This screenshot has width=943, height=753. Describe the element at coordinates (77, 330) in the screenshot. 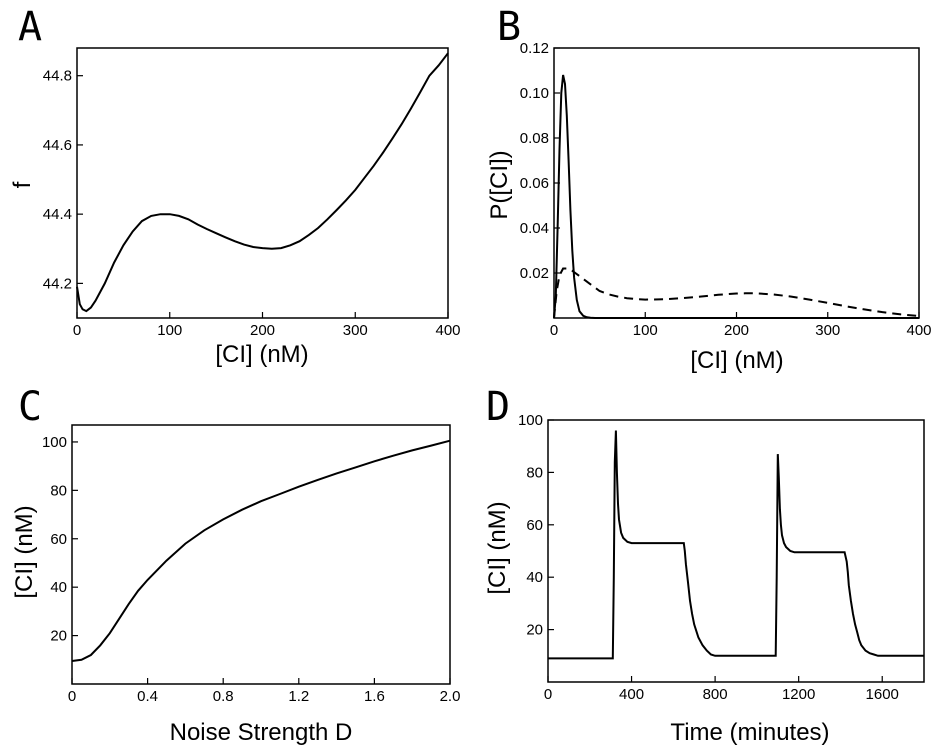

I see `x-tick-label-a-0: 0` at that location.